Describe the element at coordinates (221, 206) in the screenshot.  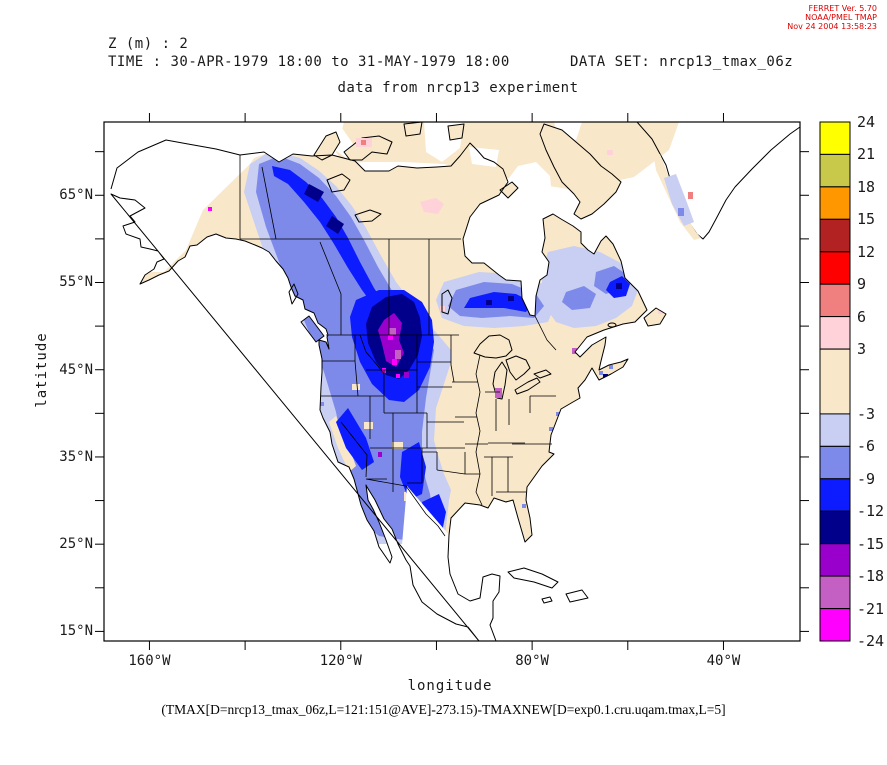
I see `nodata-alaska` at that location.